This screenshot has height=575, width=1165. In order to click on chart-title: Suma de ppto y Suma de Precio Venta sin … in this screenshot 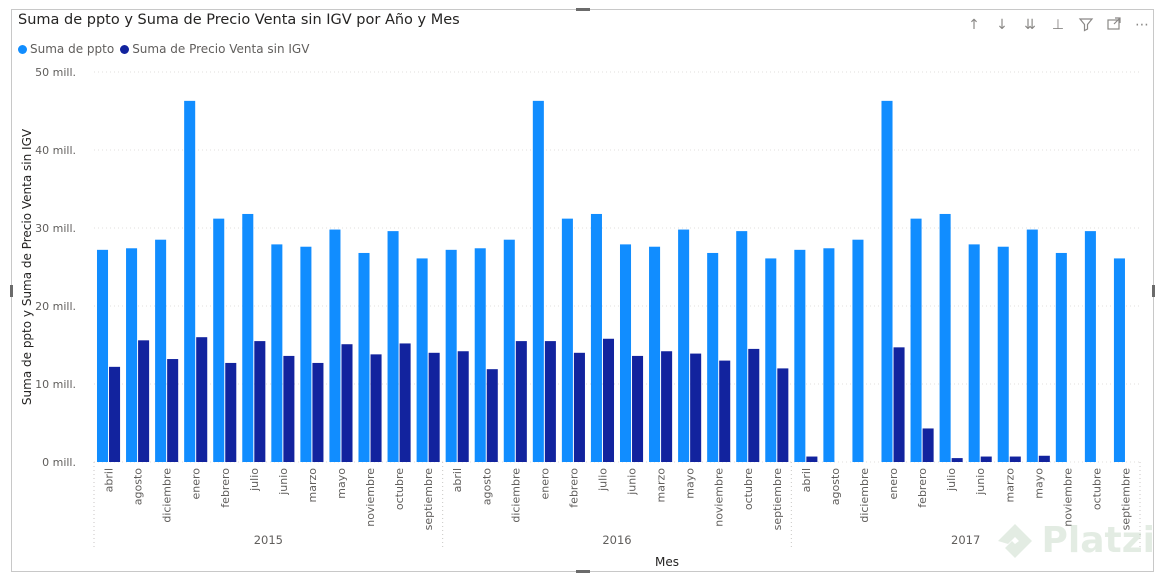, I will do `click(239, 20)`.